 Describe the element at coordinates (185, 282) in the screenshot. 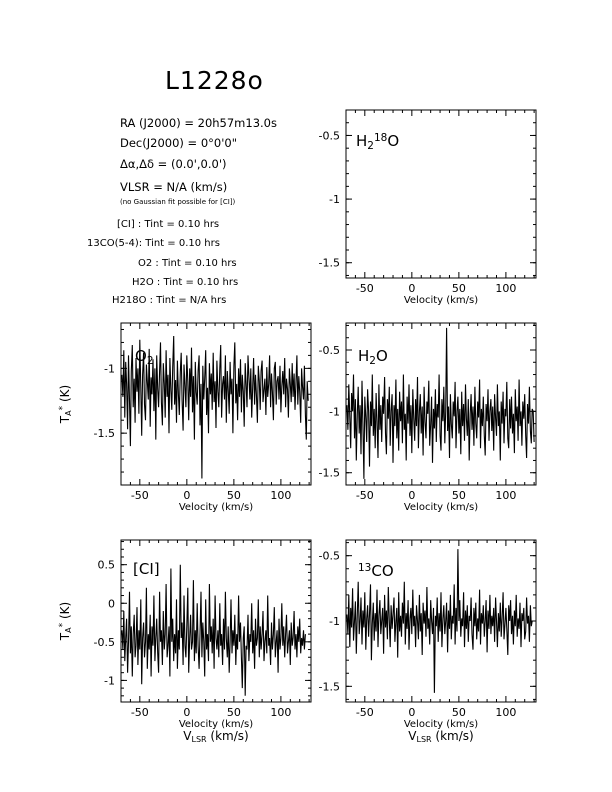

I see `tint-h2o: H2O : Tint = 0.10 hrs` at that location.